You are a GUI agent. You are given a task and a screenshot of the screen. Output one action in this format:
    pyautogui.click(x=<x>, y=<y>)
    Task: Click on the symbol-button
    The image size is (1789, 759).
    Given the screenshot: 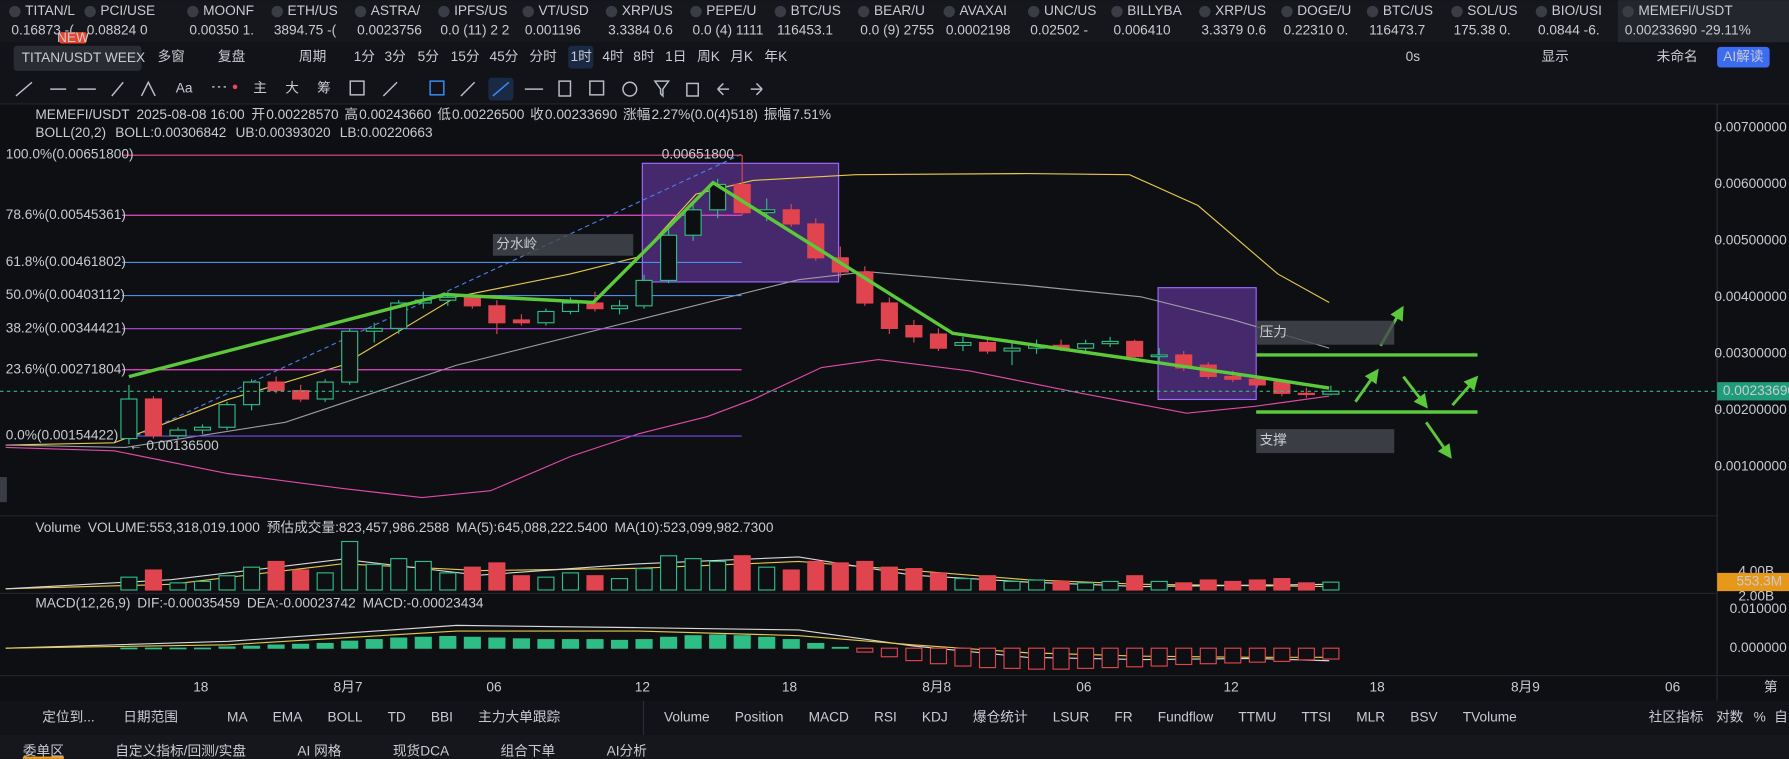 What is the action you would take?
    pyautogui.click(x=77, y=58)
    